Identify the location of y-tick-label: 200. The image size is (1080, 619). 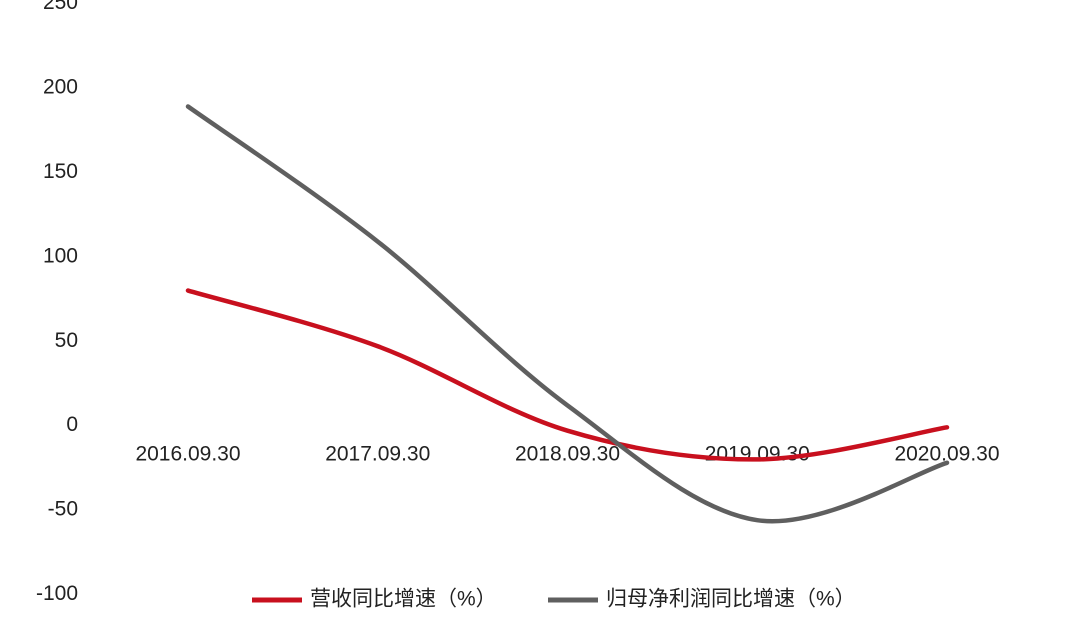
(60, 86).